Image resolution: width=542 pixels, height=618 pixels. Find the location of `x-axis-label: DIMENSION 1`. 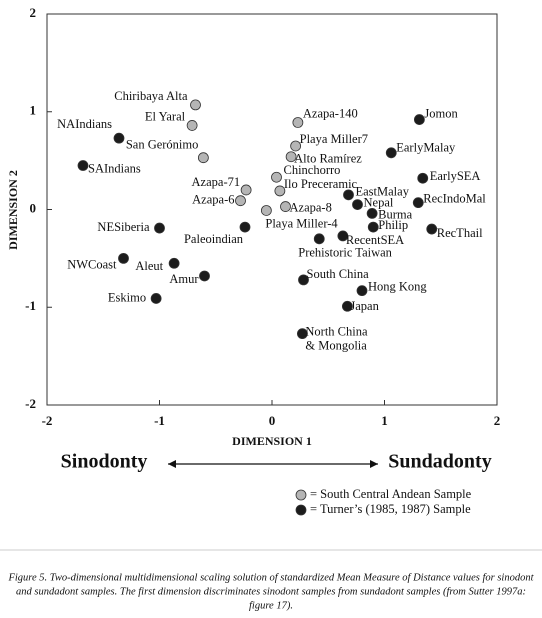

x-axis-label: DIMENSION 1 is located at coordinates (272, 441).